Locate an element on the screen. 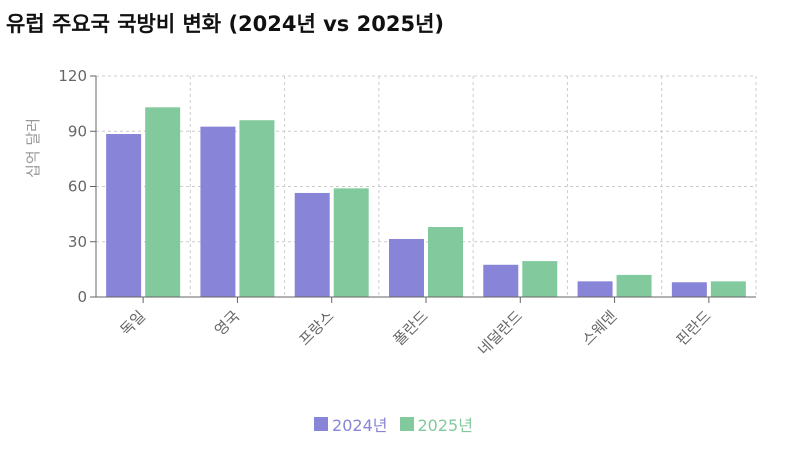  legend-swatch-2024 is located at coordinates (321, 424).